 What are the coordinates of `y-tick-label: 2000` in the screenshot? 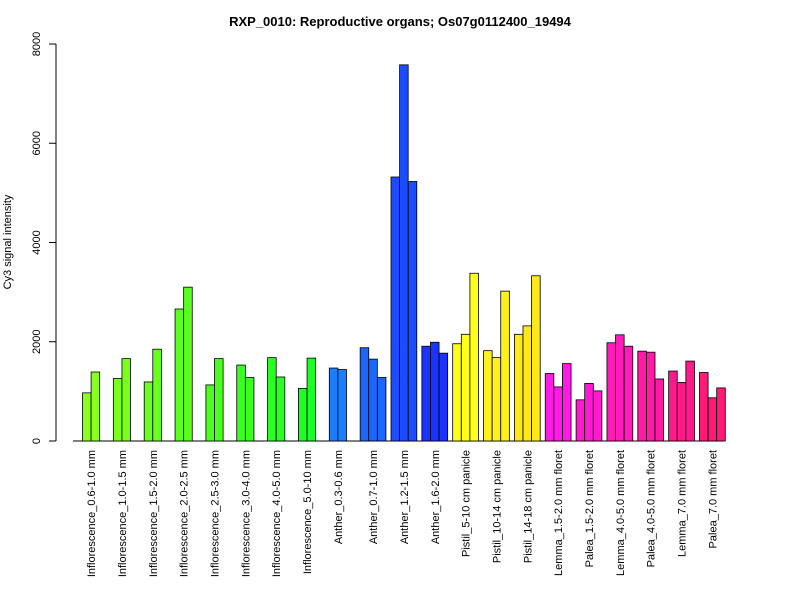 It's located at (37, 342).